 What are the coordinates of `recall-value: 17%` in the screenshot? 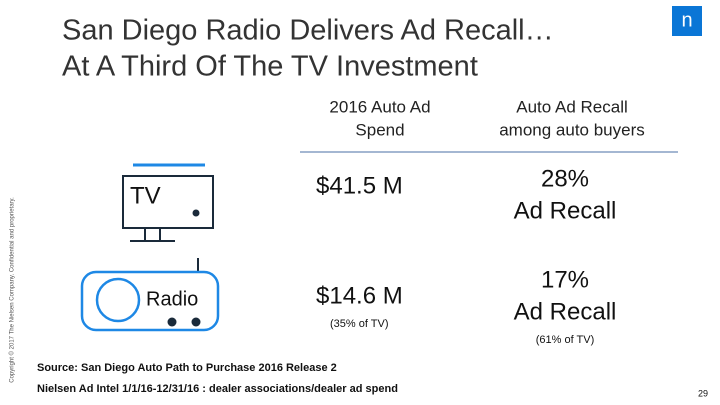 It's located at (565, 279).